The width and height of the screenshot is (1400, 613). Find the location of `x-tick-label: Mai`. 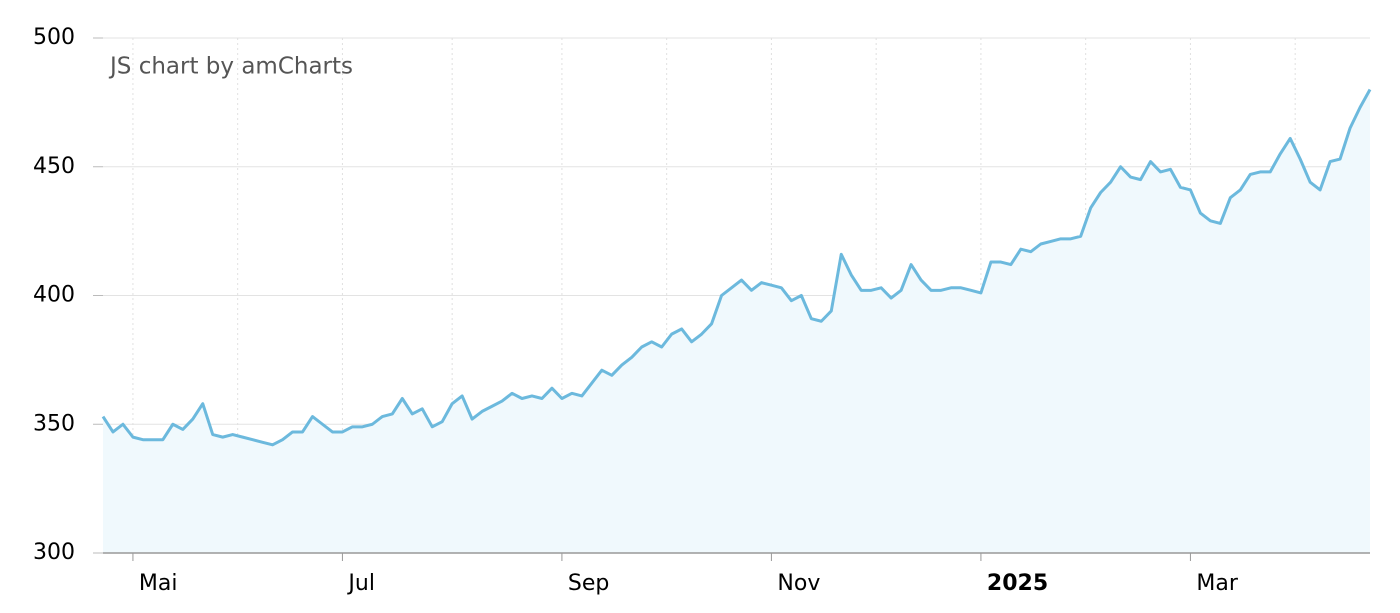

x-tick-label: Mai is located at coordinates (158, 583).